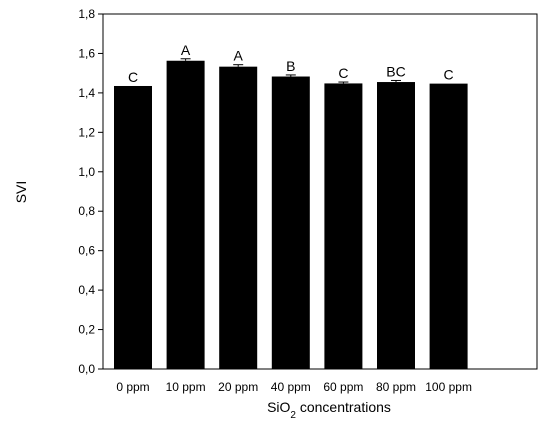 This screenshot has height=432, width=555. Describe the element at coordinates (86, 211) in the screenshot. I see `y-tick-label: 0,8` at that location.